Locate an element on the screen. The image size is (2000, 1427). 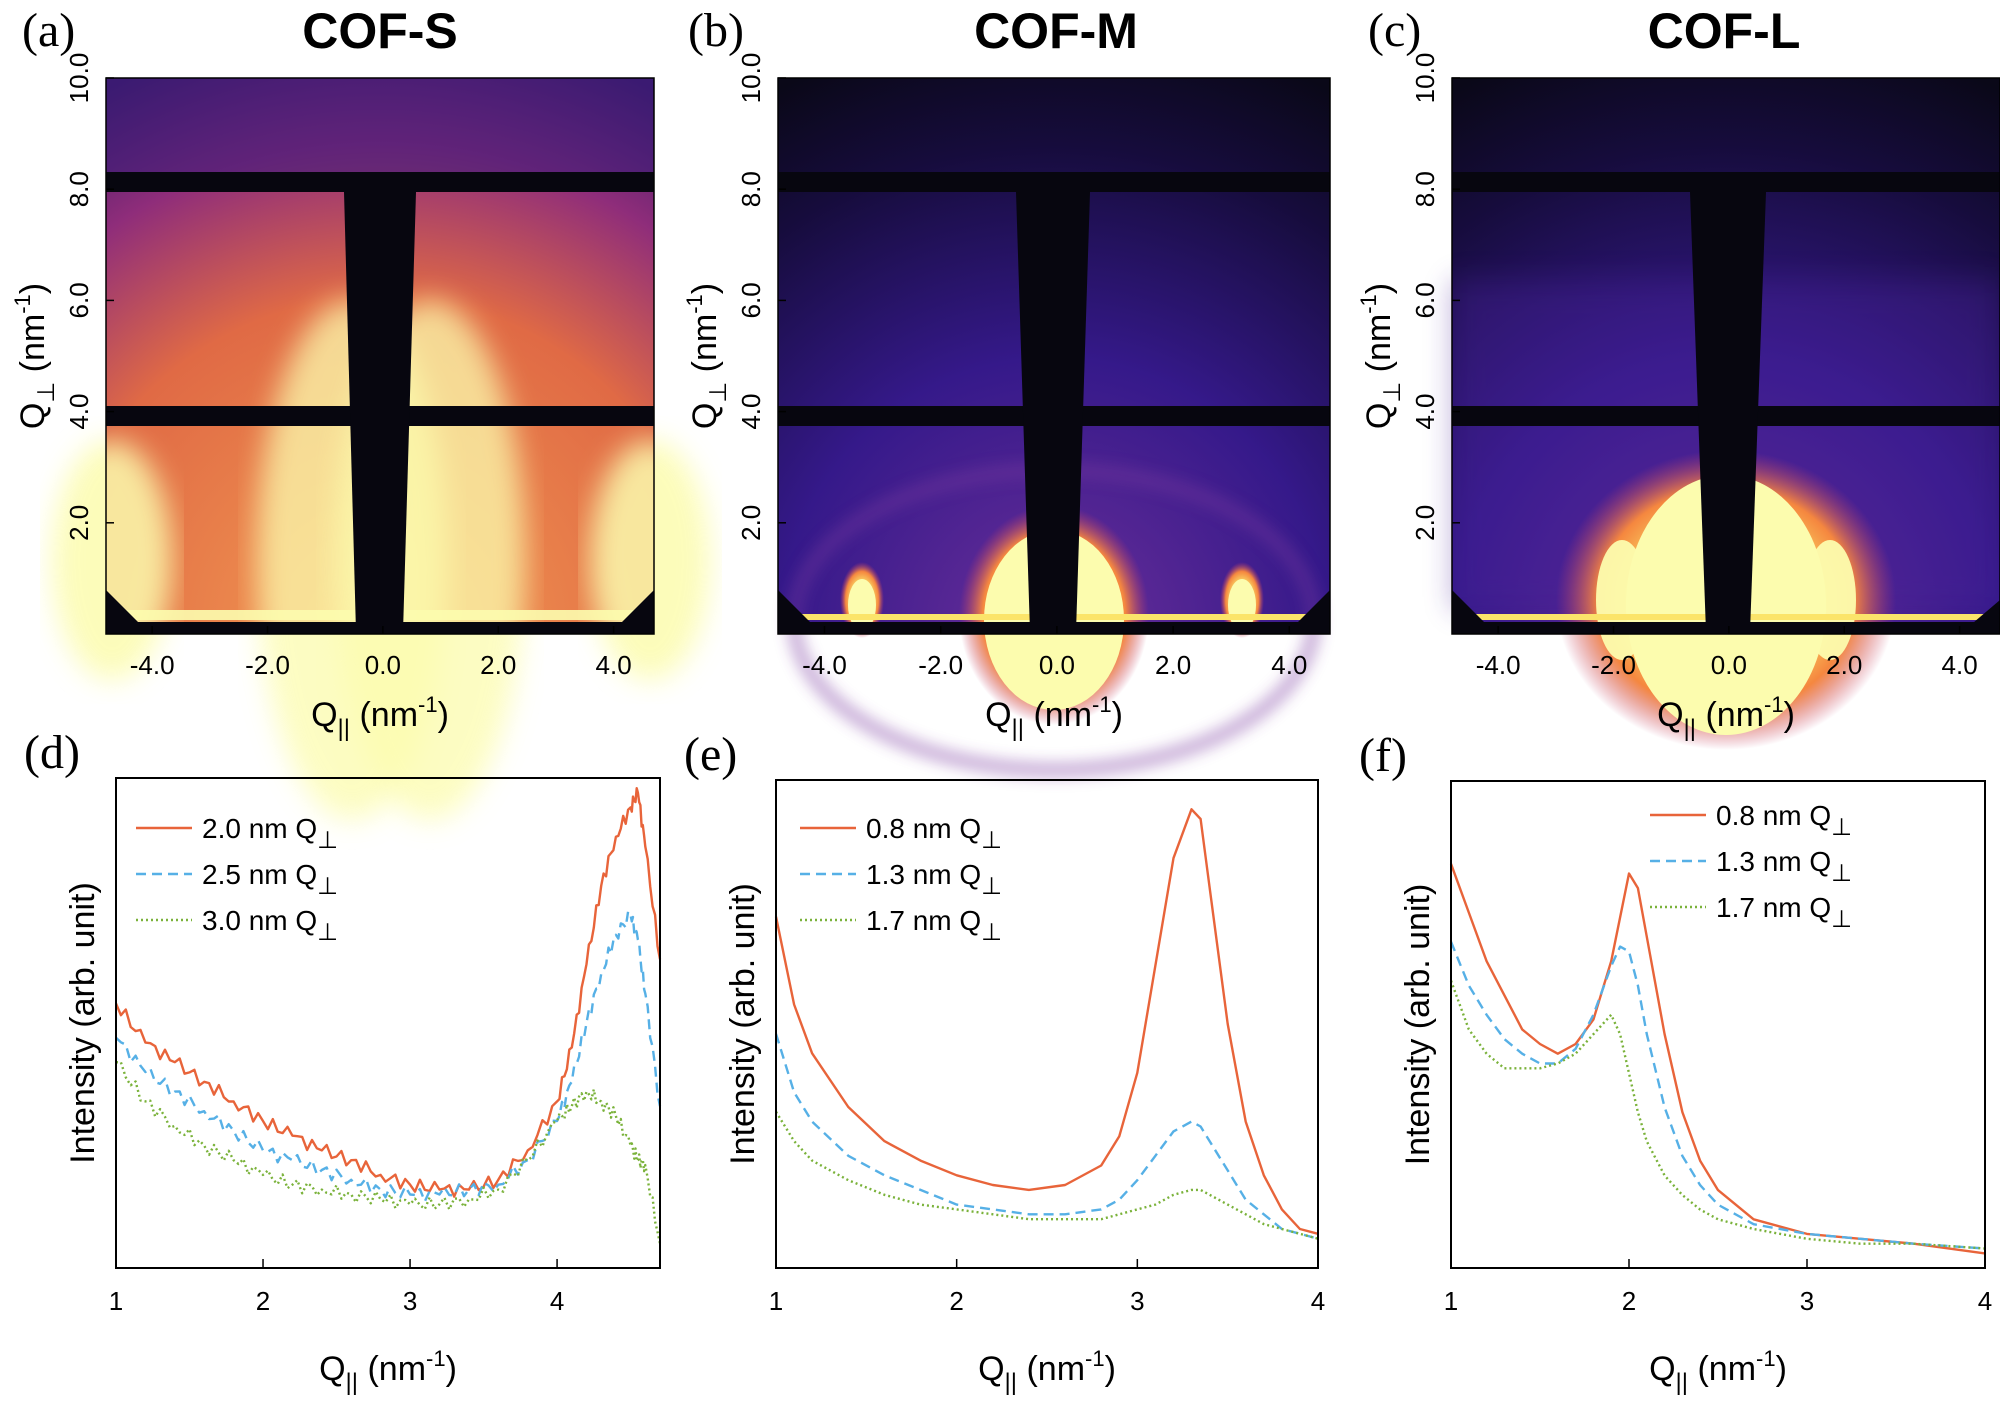
legend-label: 3.0 nm Q⊥ is located at coordinates (270, 925).